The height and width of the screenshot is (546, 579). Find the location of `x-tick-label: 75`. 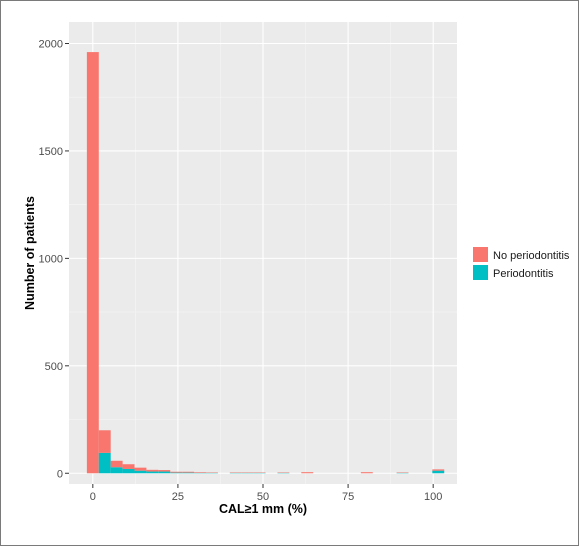

x-tick-label: 75 is located at coordinates (348, 497).